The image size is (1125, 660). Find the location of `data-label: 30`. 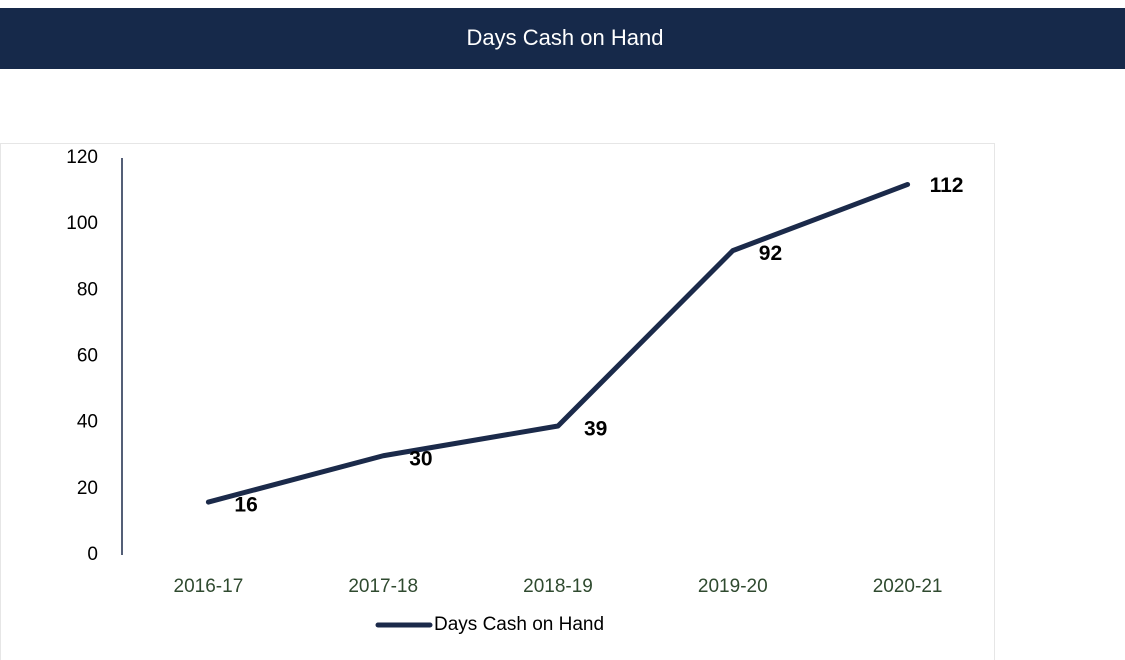

data-label: 30 is located at coordinates (420, 458).